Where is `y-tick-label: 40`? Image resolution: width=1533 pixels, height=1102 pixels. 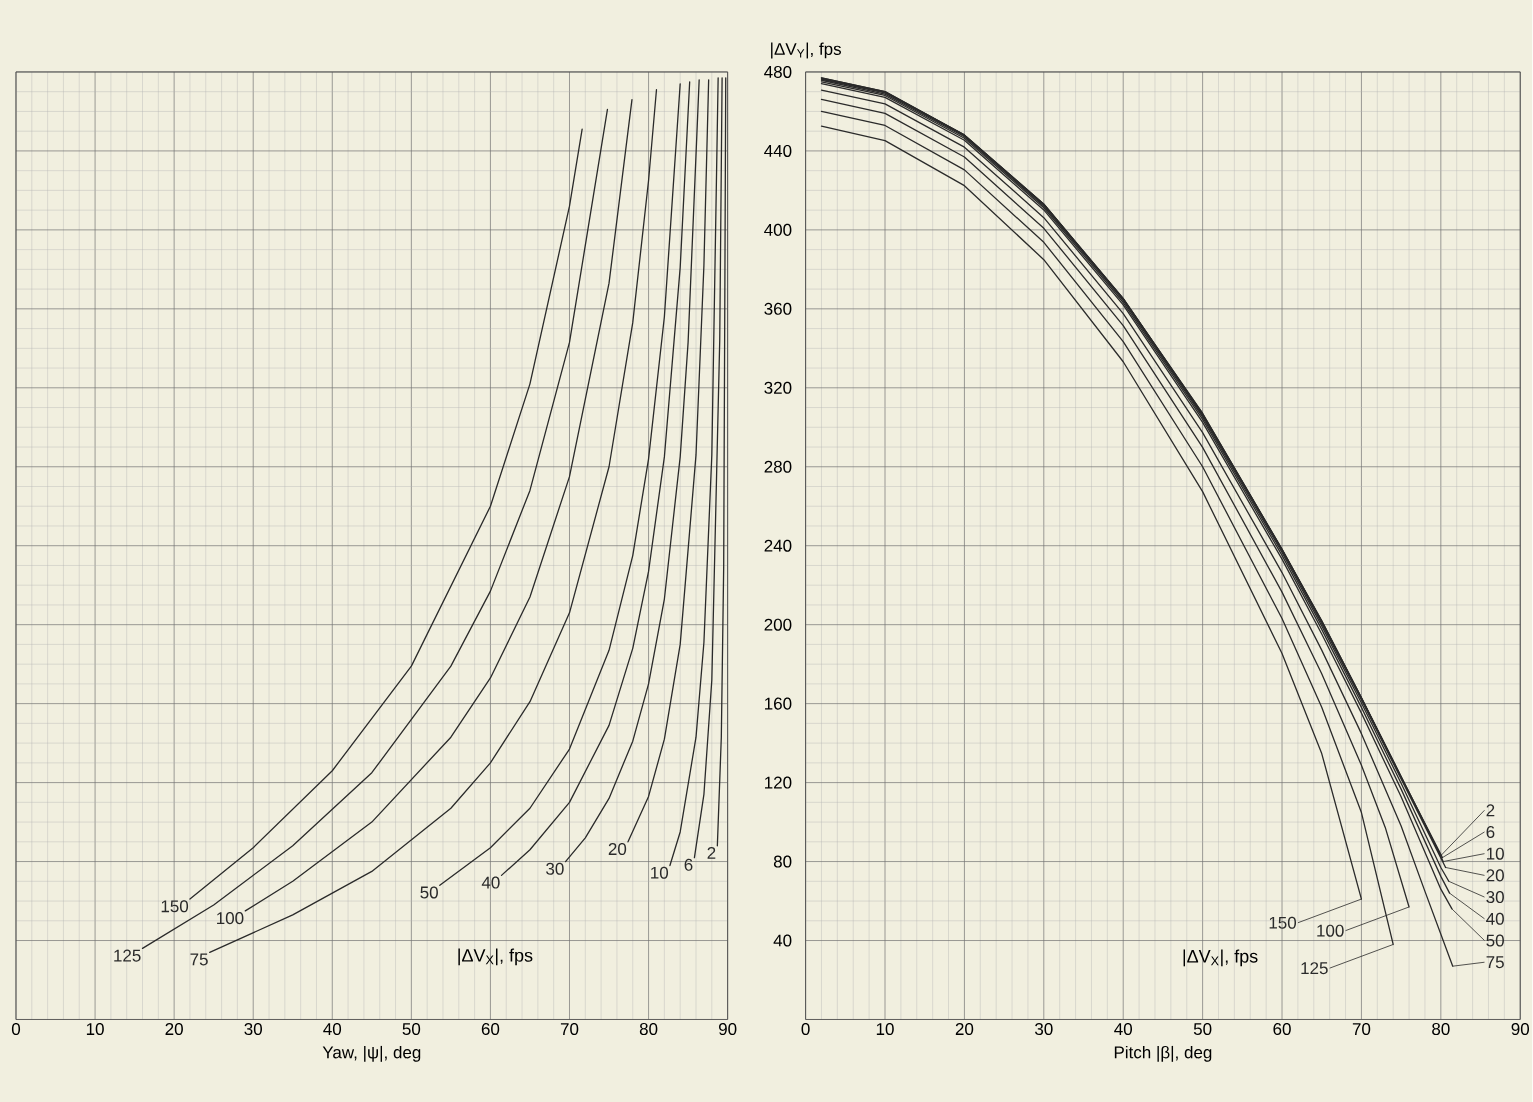
y-tick-label: 40 is located at coordinates (782, 940).